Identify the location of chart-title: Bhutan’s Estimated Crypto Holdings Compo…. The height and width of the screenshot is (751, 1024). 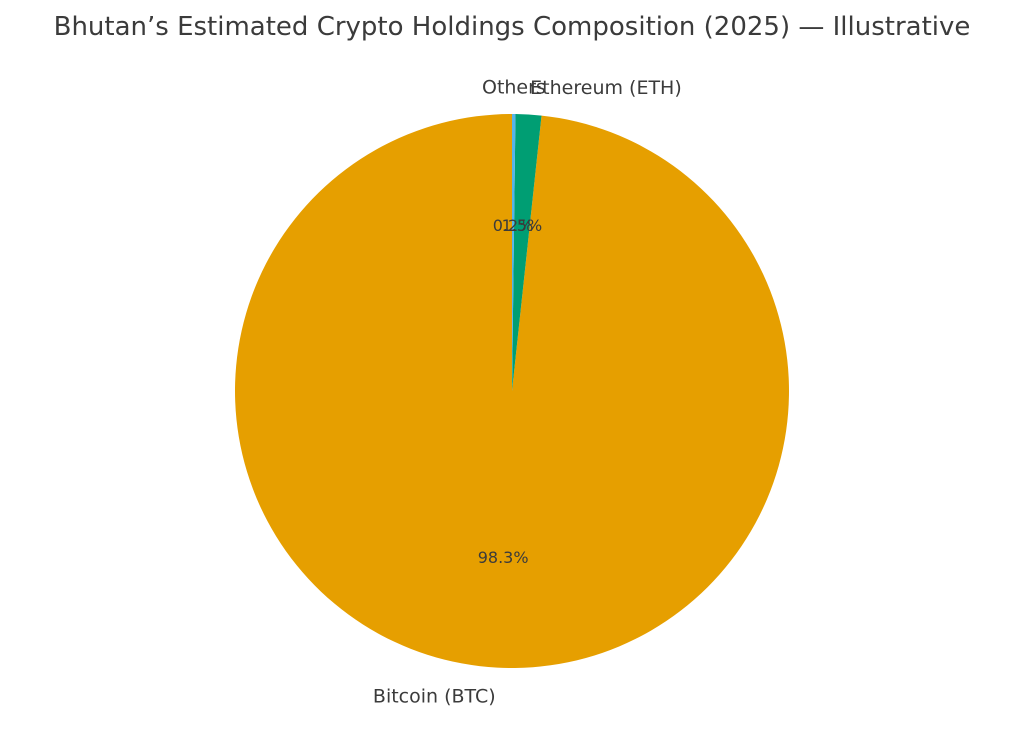
(512, 27).